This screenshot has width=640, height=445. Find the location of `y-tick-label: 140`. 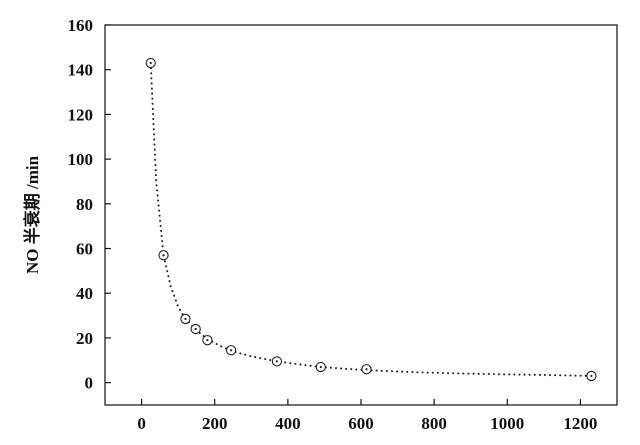

y-tick-label: 140 is located at coordinates (81, 70).